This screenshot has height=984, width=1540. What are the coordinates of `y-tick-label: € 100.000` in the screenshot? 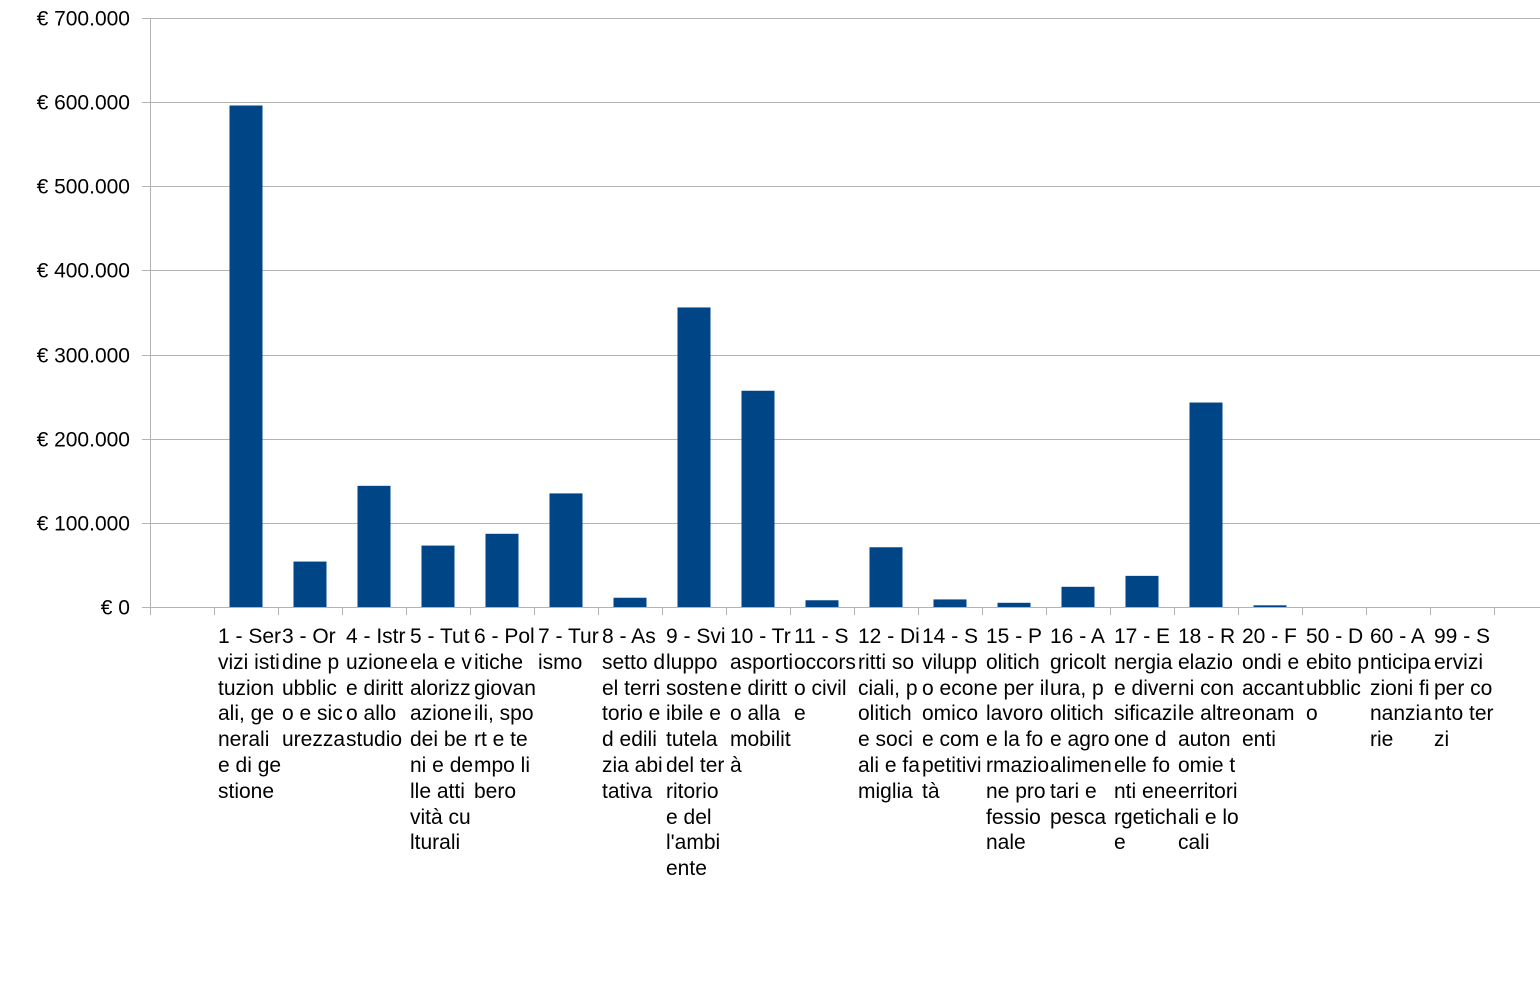 It's located at (83, 524).